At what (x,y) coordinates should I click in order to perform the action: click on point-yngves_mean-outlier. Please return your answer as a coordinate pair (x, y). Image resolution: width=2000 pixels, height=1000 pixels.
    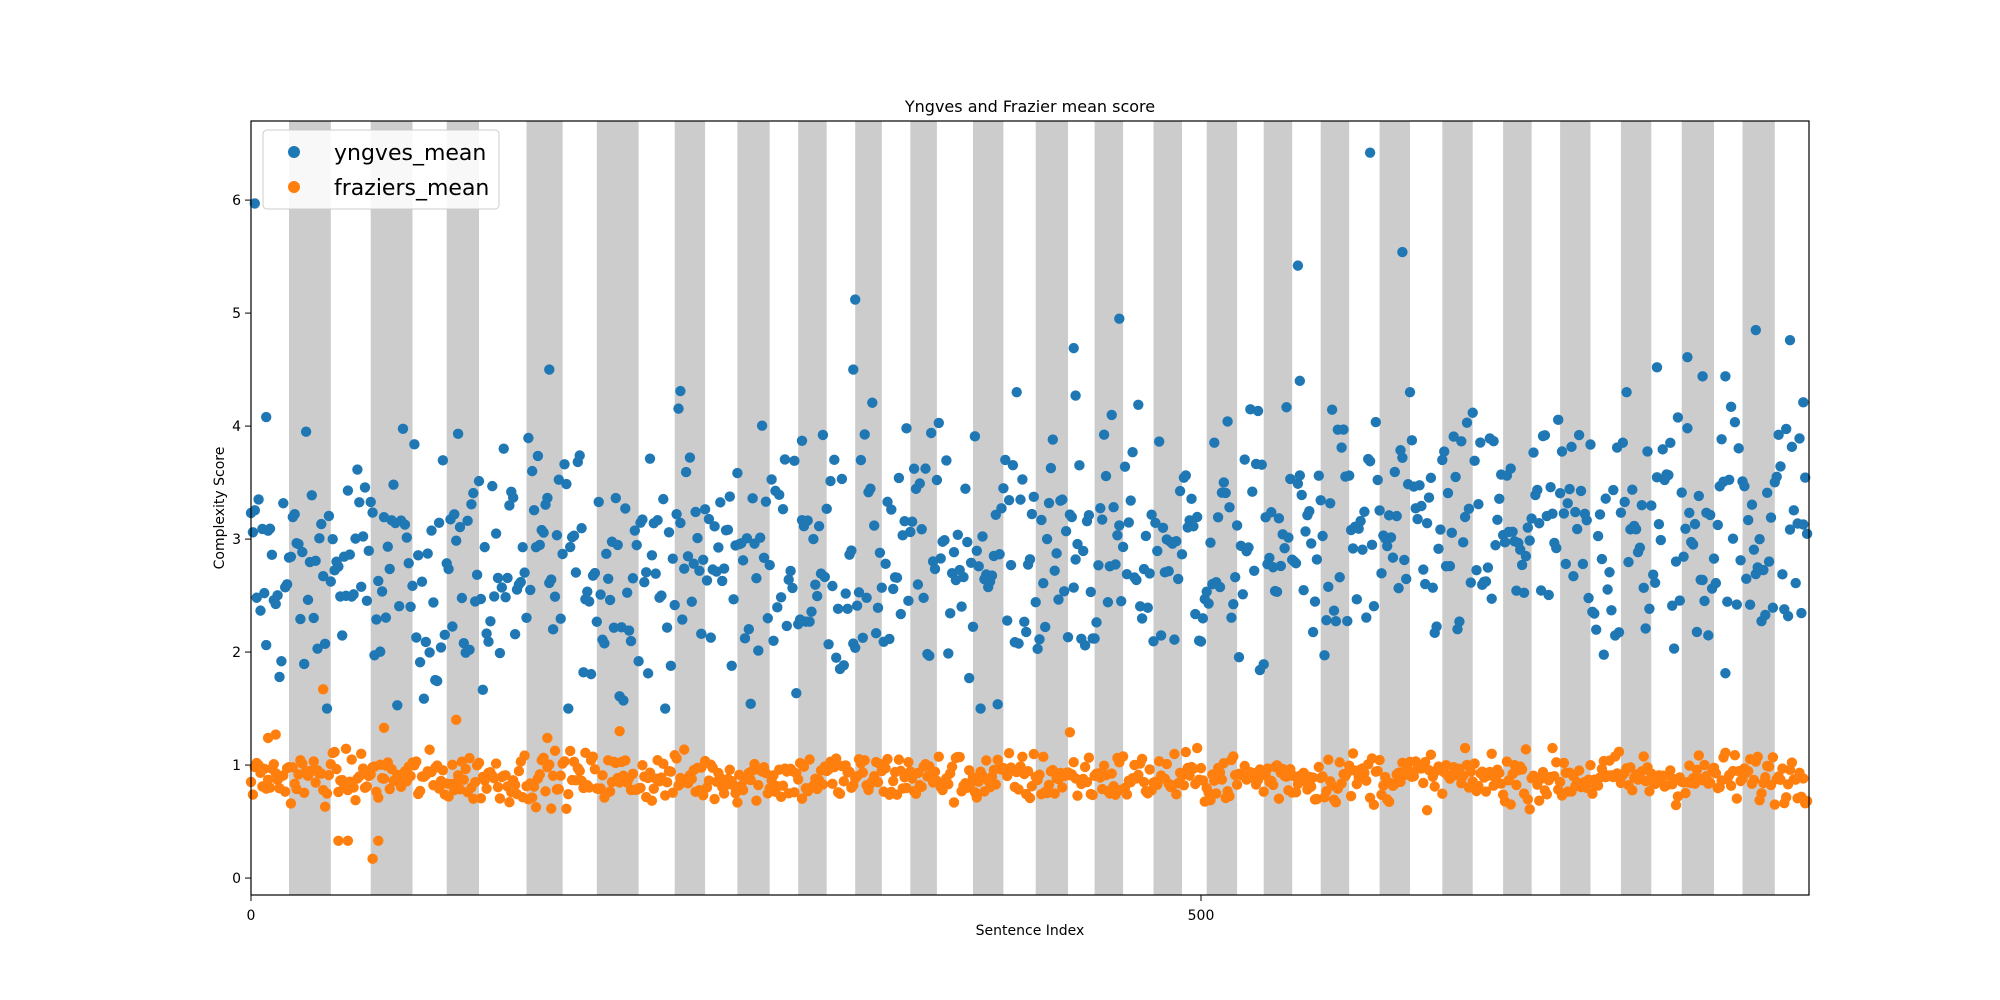
    Looking at the image, I should click on (1790, 340).